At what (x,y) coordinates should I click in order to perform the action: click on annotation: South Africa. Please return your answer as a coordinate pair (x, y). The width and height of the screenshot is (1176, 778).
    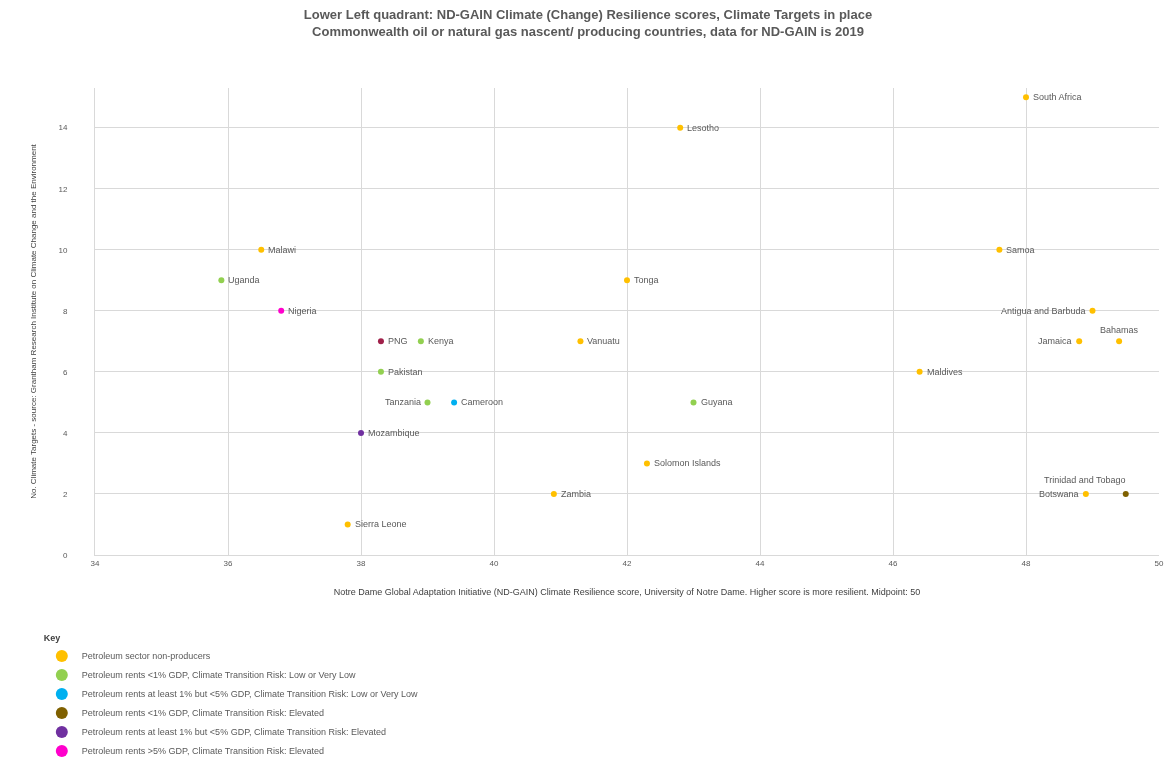
    Looking at the image, I should click on (1057, 97).